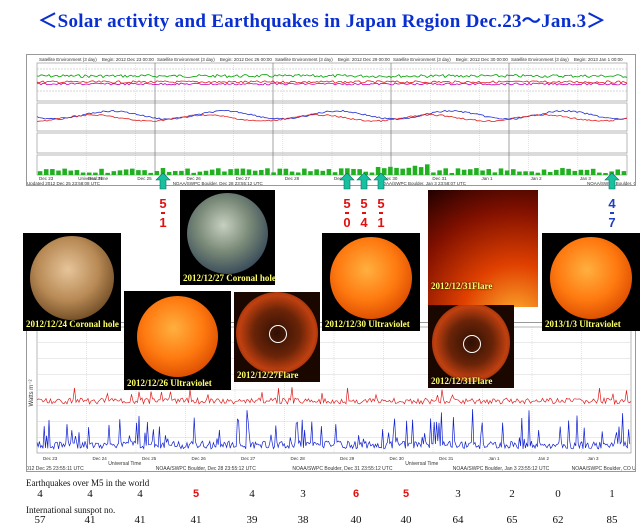 Image resolution: width=644 pixels, height=529 pixels. What do you see at coordinates (252, 520) in the screenshot?
I see `sunspot-count: 39` at bounding box center [252, 520].